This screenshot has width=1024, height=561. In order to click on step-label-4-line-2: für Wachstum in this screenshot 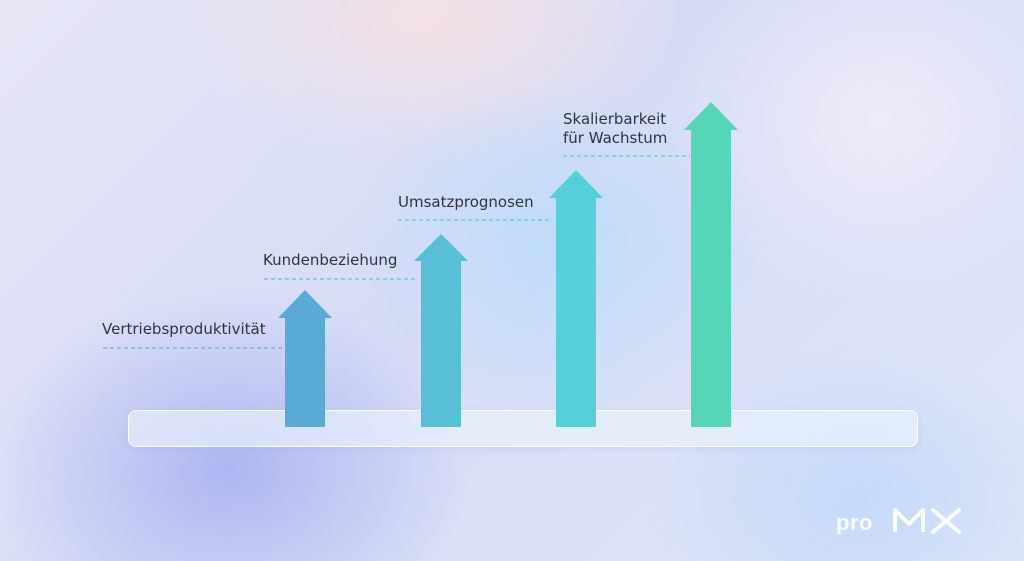, I will do `click(615, 138)`.